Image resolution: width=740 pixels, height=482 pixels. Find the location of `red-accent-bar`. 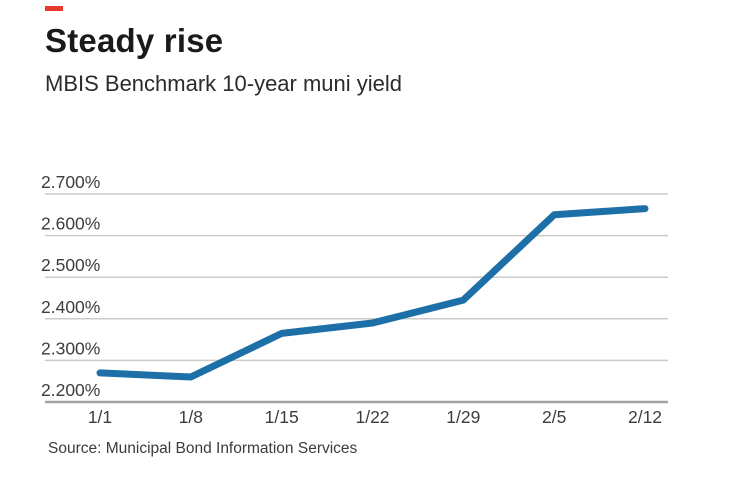

red-accent-bar is located at coordinates (54, 8).